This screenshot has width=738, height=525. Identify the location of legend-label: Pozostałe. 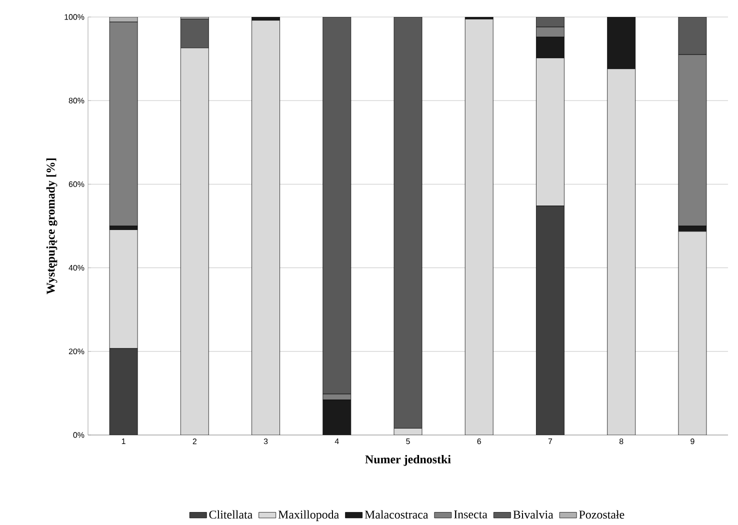
(601, 514).